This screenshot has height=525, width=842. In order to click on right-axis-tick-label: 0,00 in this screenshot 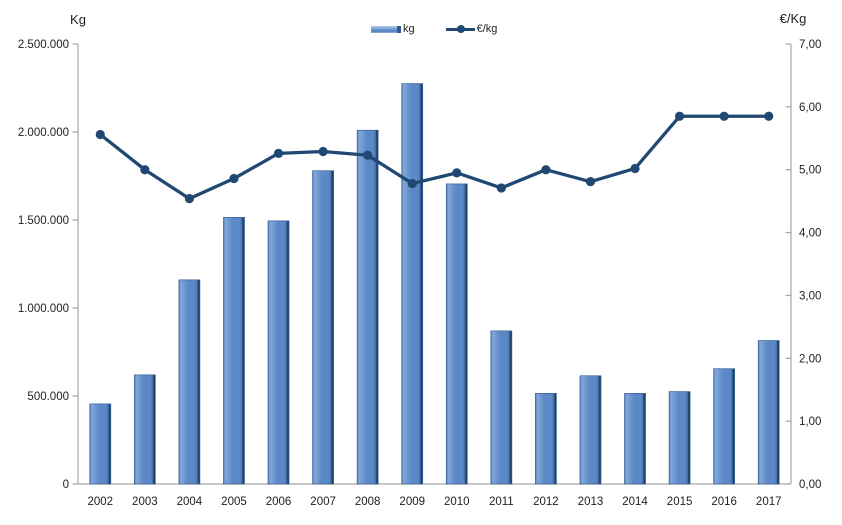, I will do `click(810, 485)`.